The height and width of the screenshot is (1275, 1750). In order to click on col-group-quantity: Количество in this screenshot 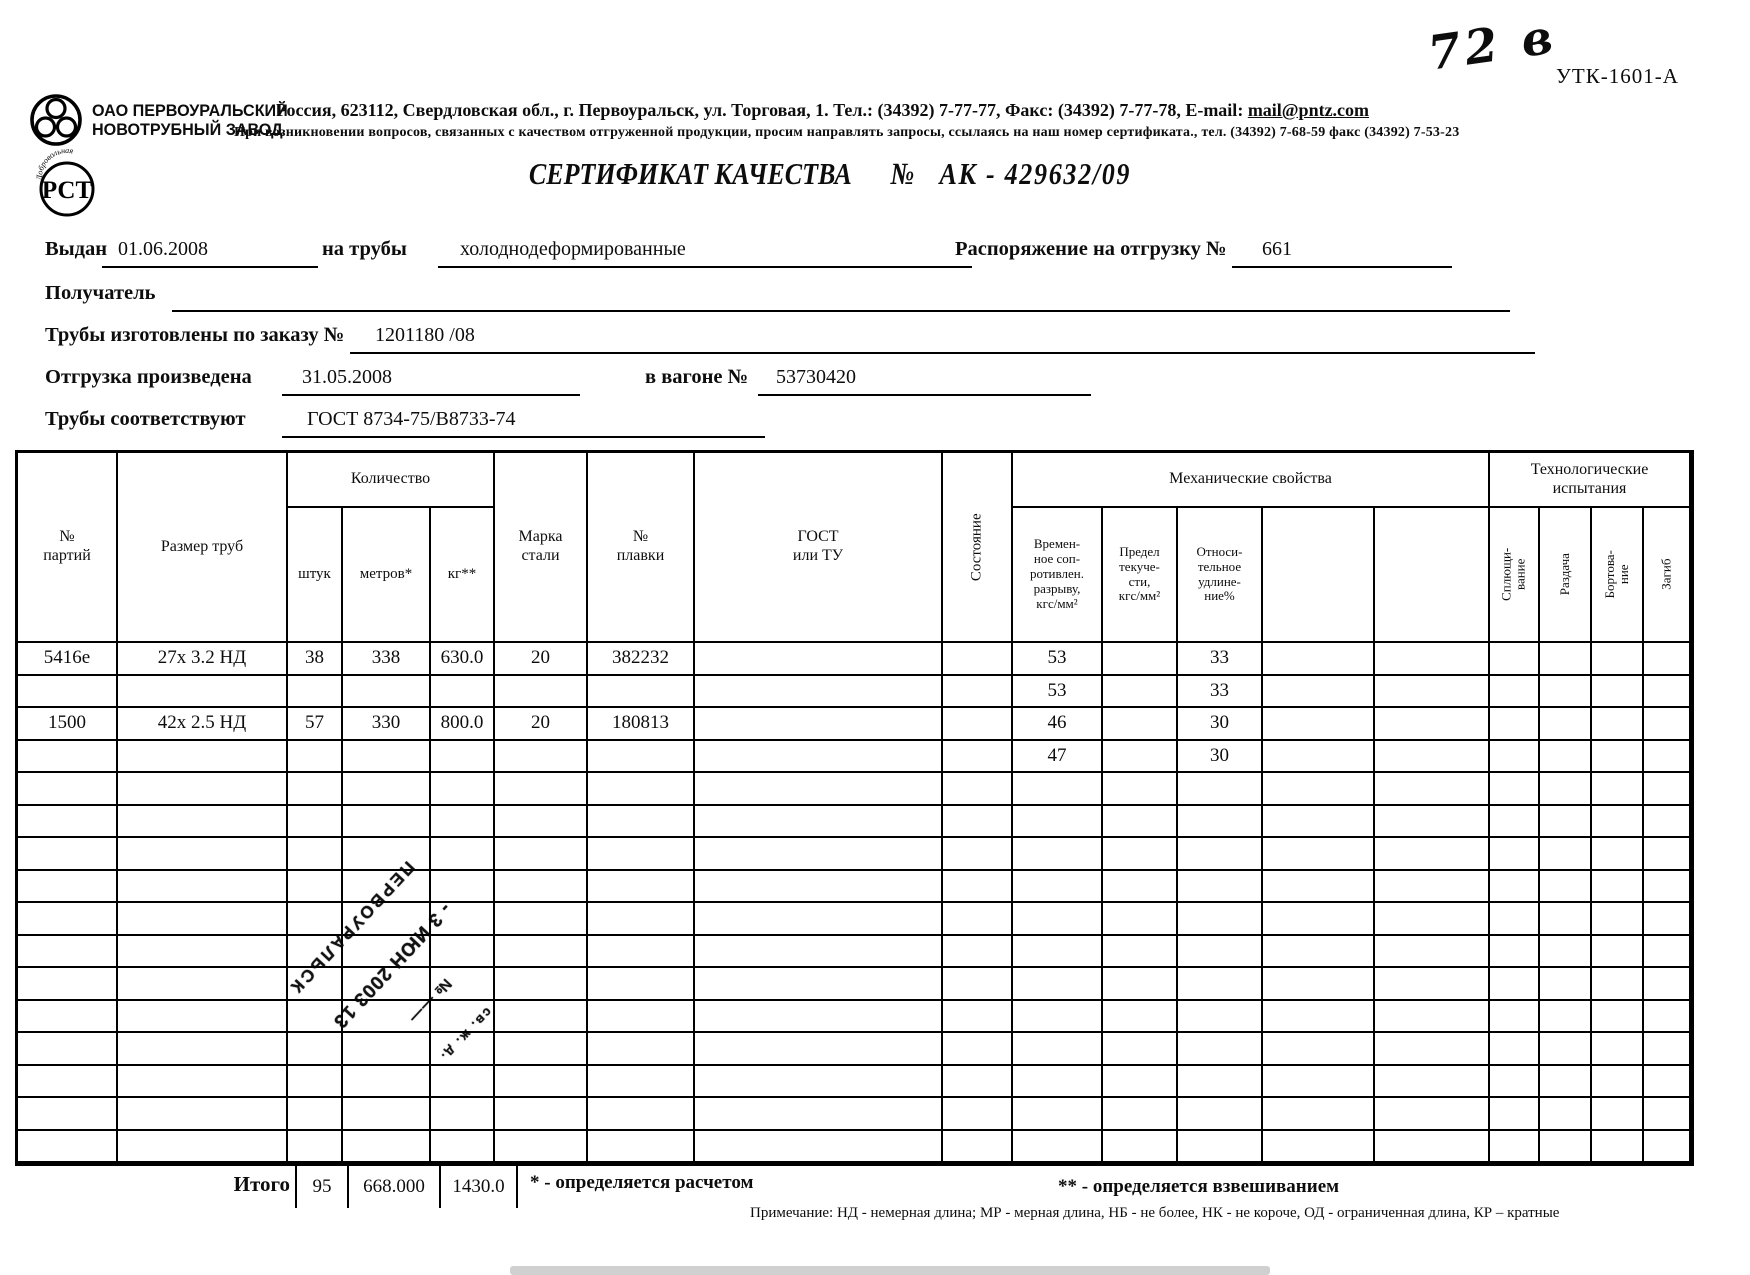, I will do `click(391, 480)`.